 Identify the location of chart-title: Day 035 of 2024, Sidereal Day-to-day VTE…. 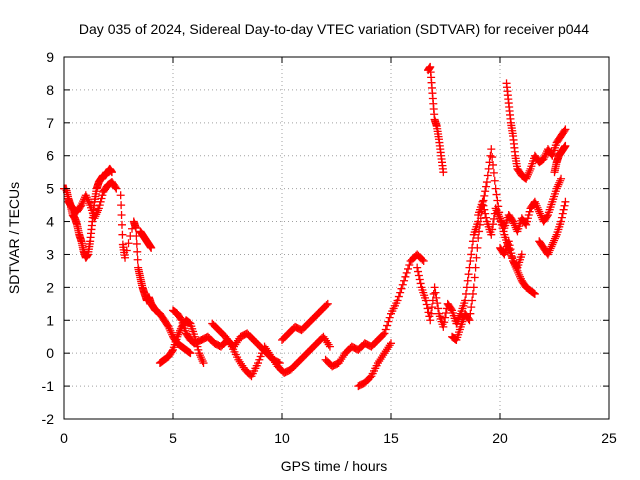
(334, 29).